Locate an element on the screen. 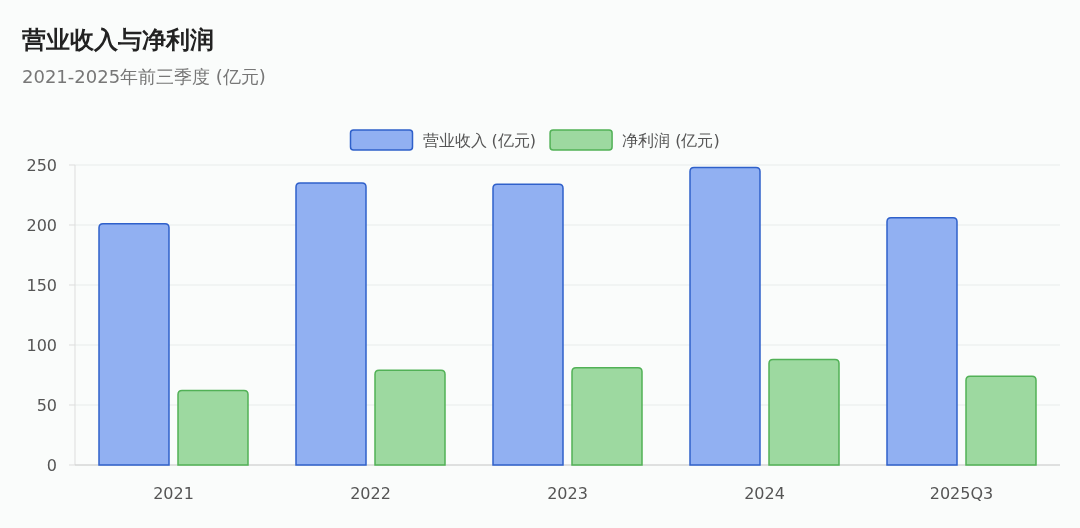  legend-label: 净利润 (亿元) is located at coordinates (671, 140).